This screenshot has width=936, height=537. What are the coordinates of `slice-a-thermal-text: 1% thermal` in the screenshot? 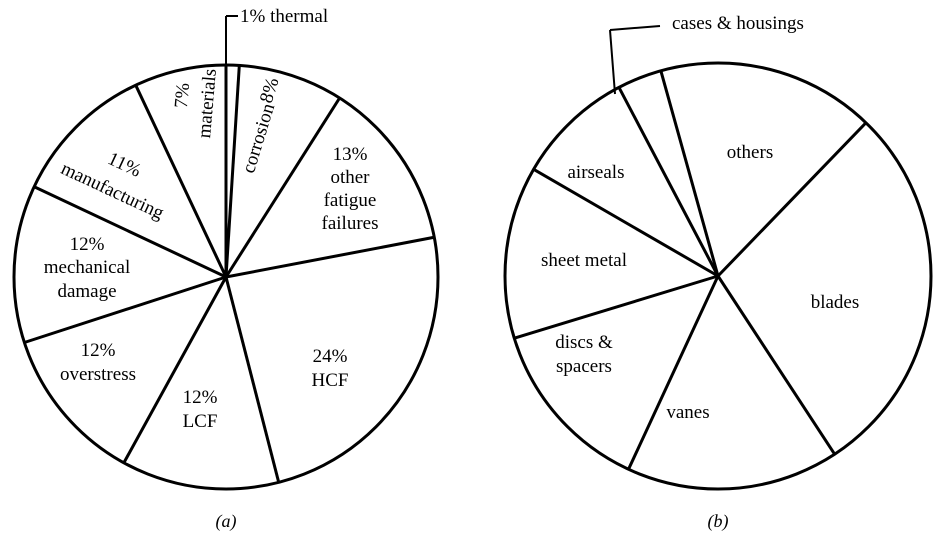 It's located at (284, 16).